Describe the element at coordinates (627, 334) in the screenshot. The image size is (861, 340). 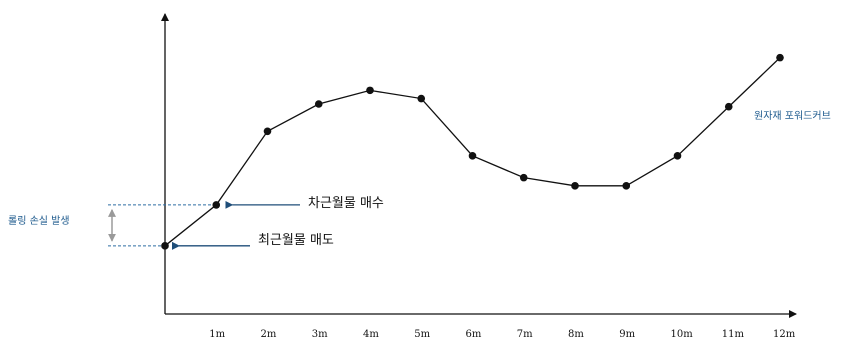
I see `x-tick-label: 9m` at that location.